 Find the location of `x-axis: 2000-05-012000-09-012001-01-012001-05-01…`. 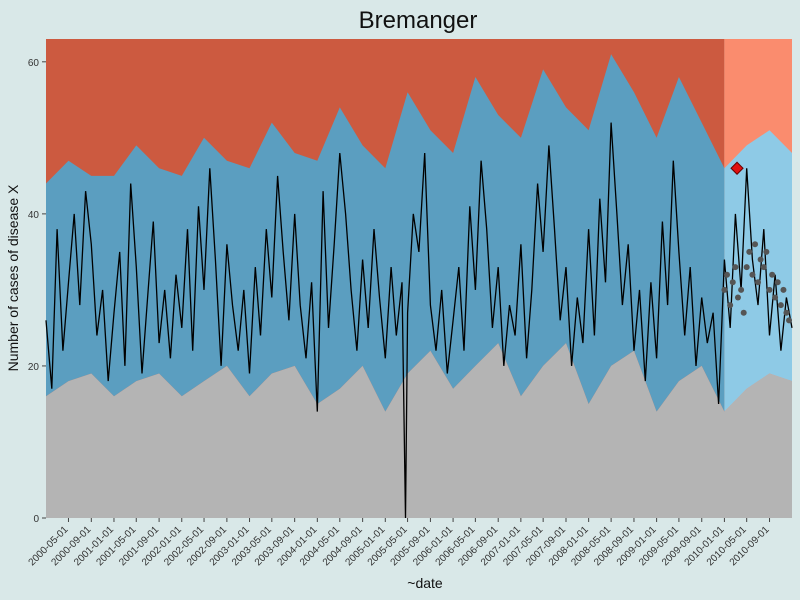

x-axis: 2000-05-012000-09-012001-01-012001-05-01… is located at coordinates (399, 543).